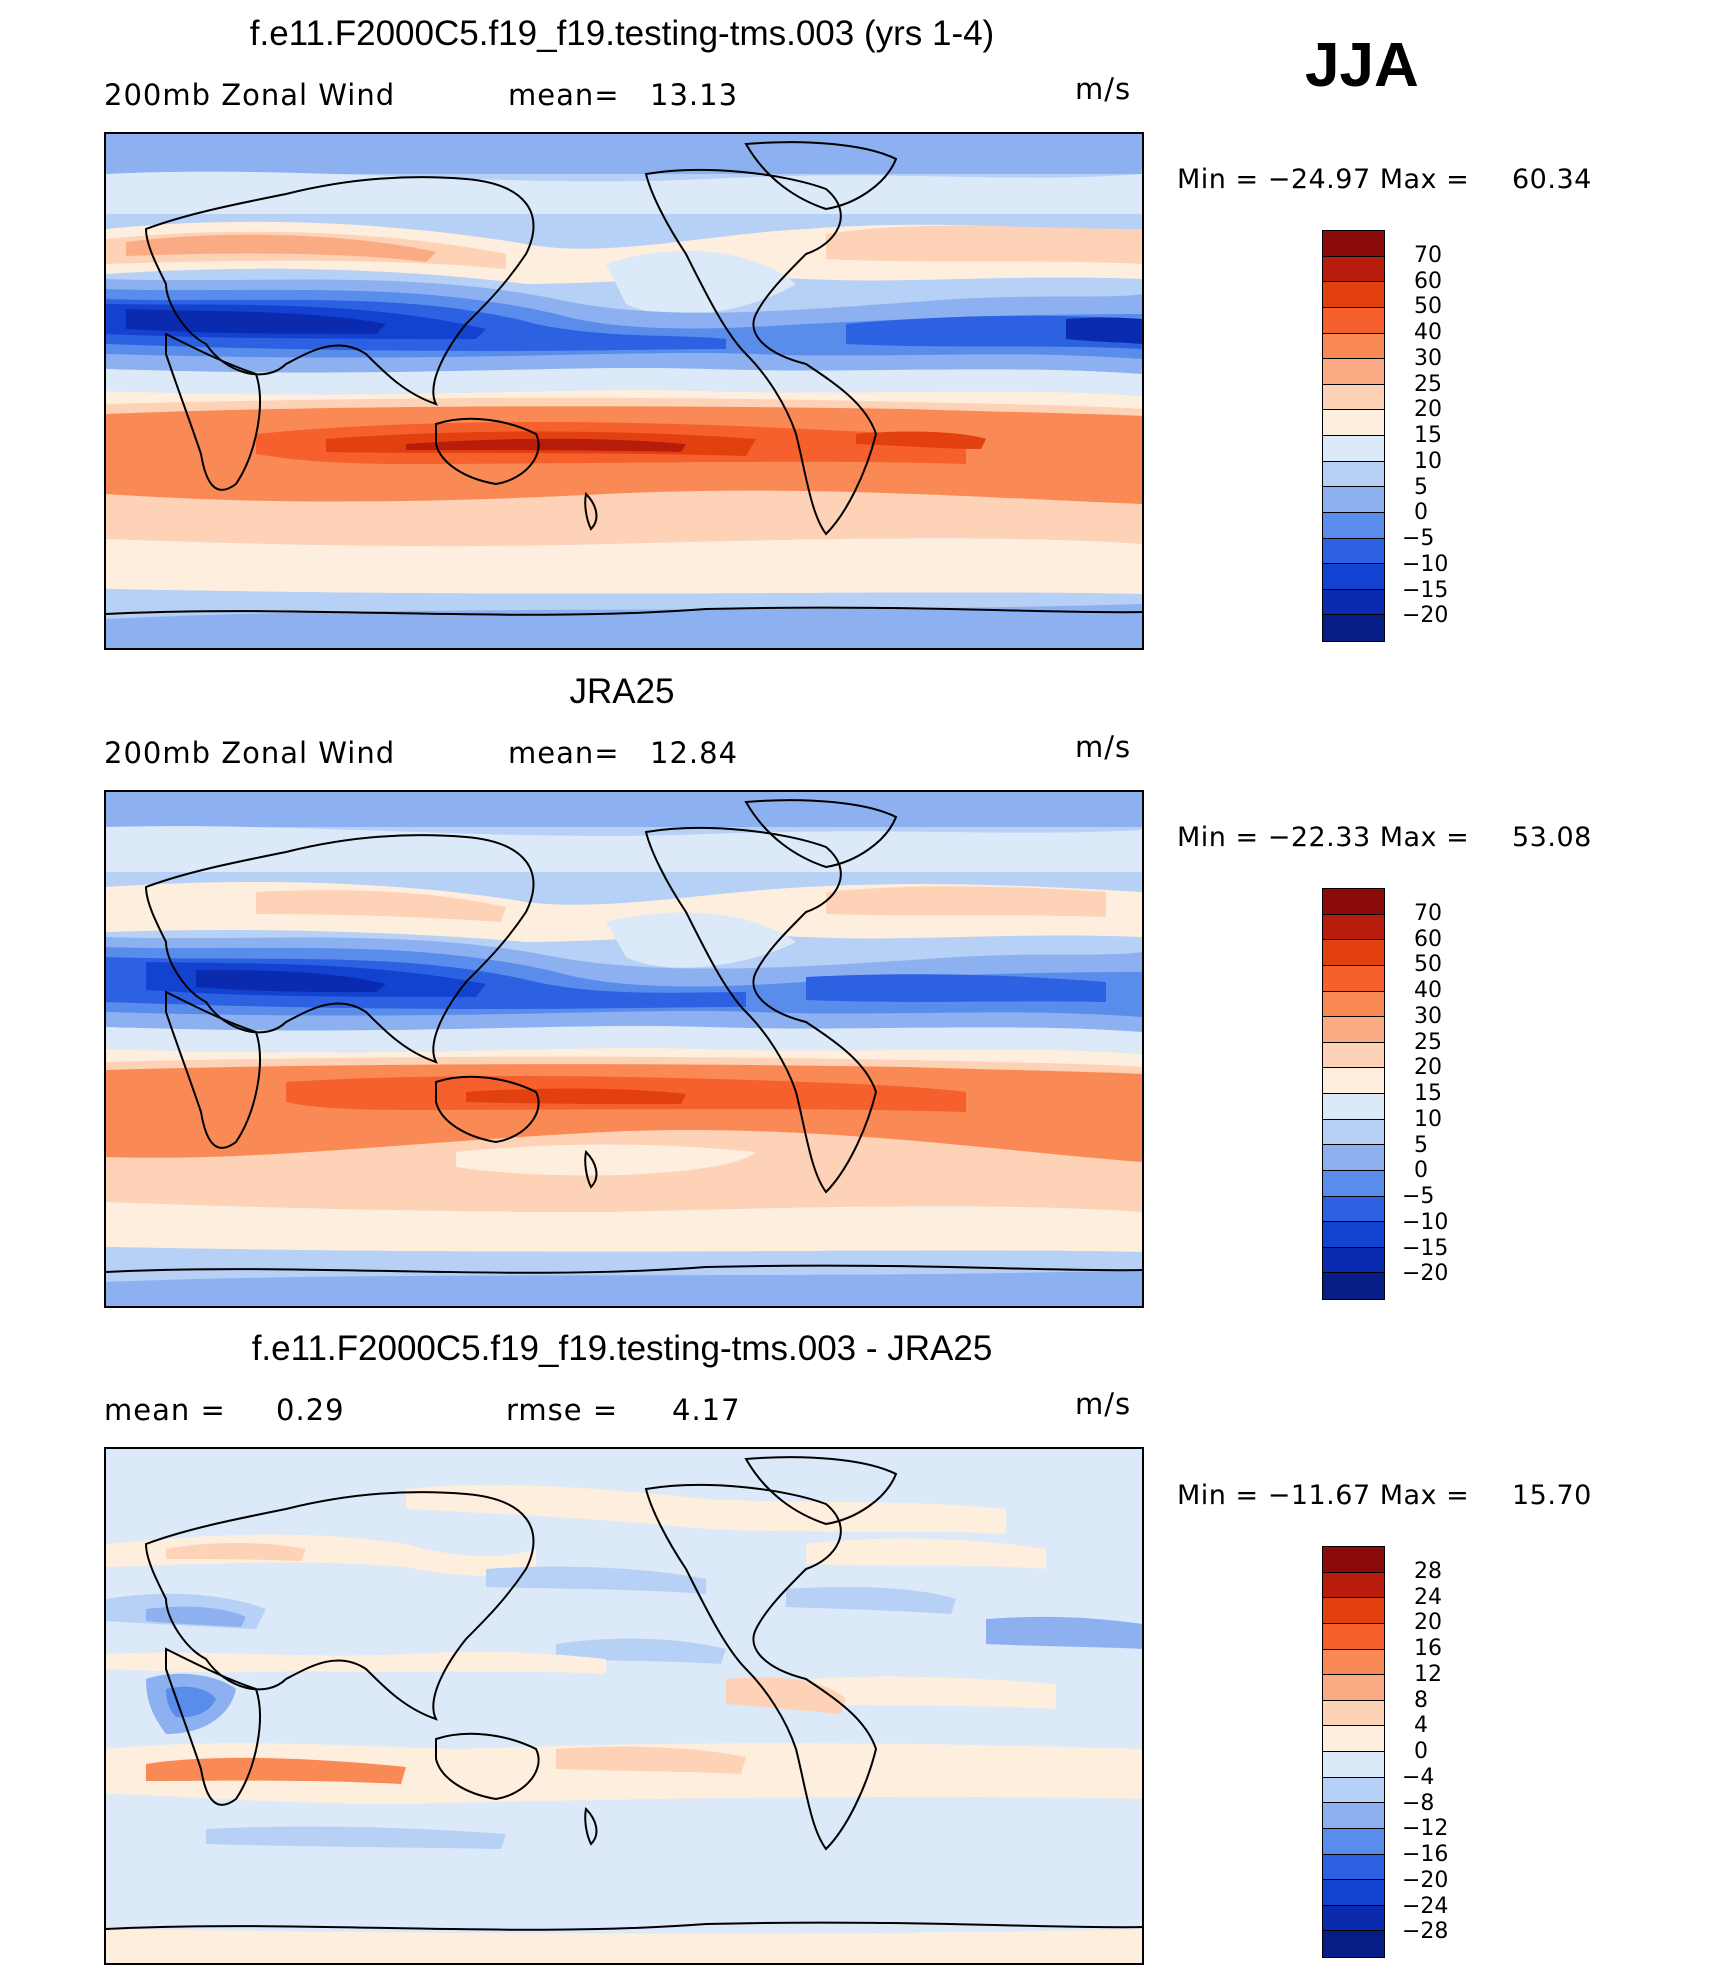  What do you see at coordinates (1418, 1196) in the screenshot?
I see `colorbar-tick-label: −5` at bounding box center [1418, 1196].